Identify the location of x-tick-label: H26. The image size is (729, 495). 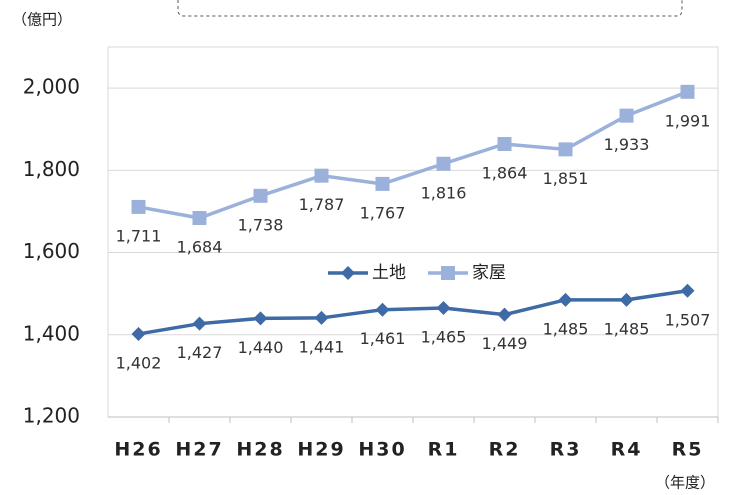
(138, 450).